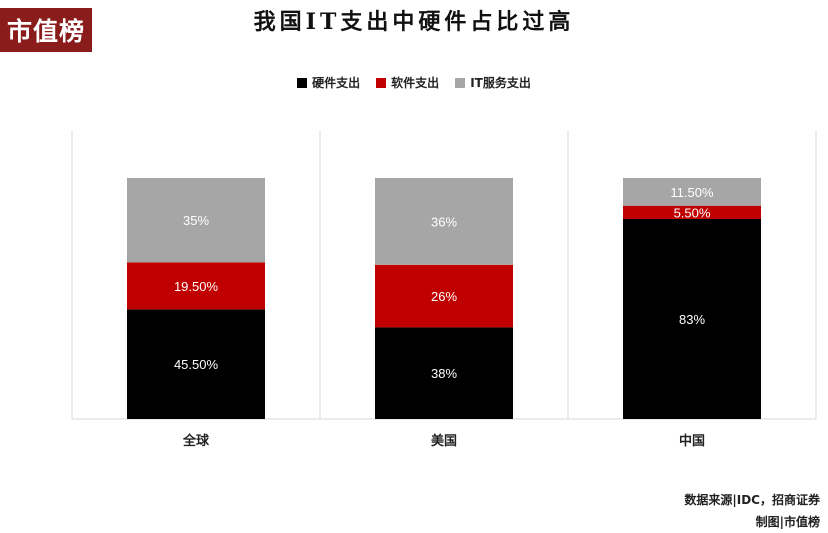  I want to click on chart-legend: 硬件支出 软件支出 IT服务支出, so click(414, 82).